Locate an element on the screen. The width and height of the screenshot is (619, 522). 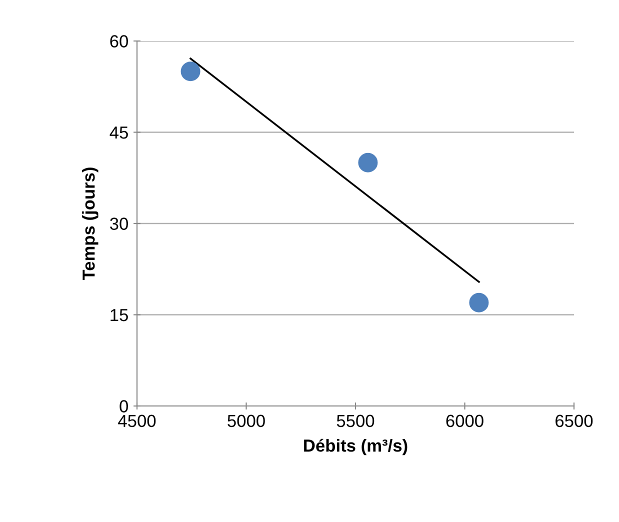
x-tick-label: 5500 is located at coordinates (355, 421).